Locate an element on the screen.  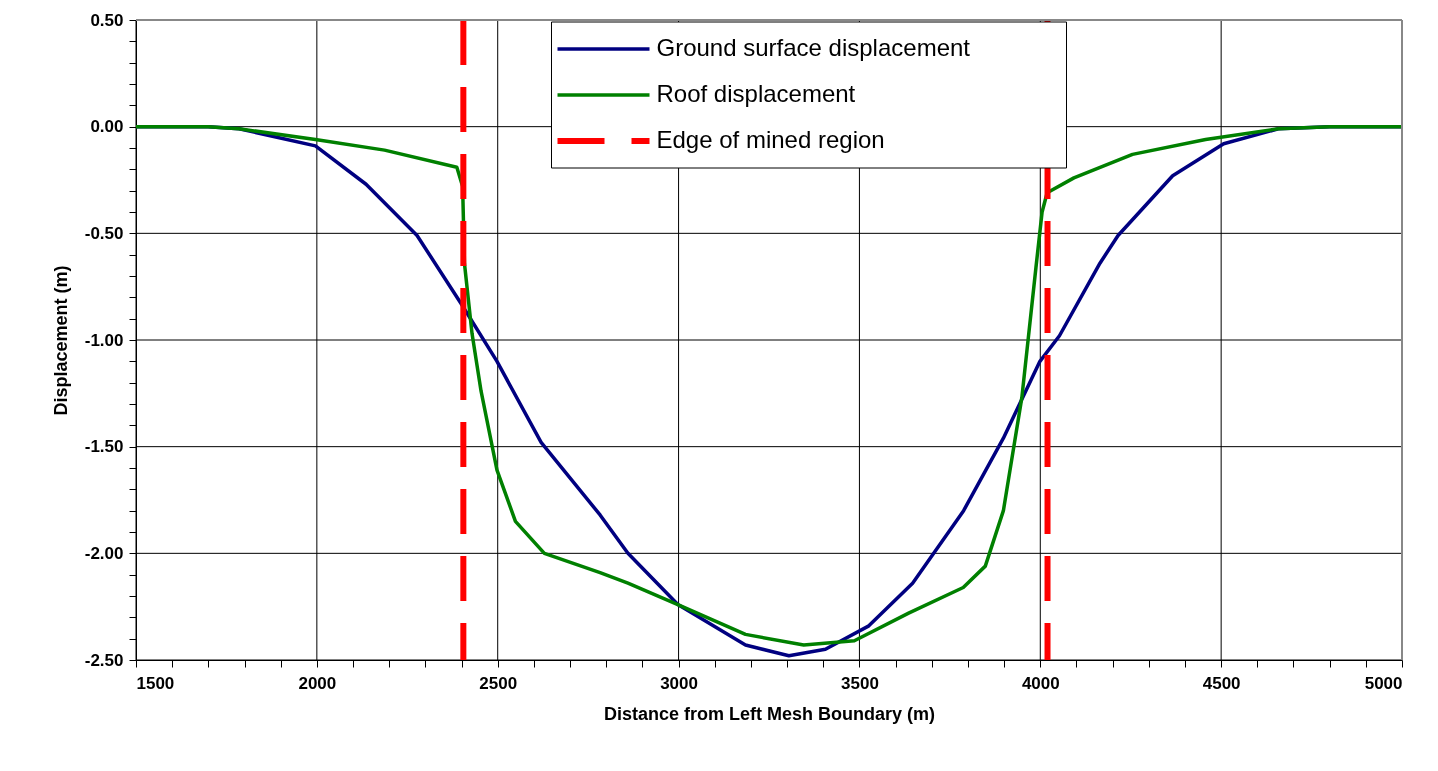
x-tick-label: 4500 is located at coordinates (1221, 683).